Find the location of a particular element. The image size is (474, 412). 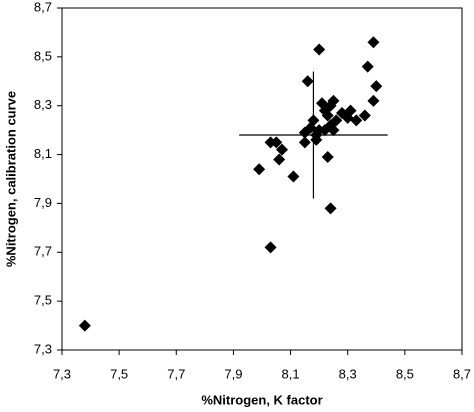

y-tick-label: 7,9 is located at coordinates (43, 202).